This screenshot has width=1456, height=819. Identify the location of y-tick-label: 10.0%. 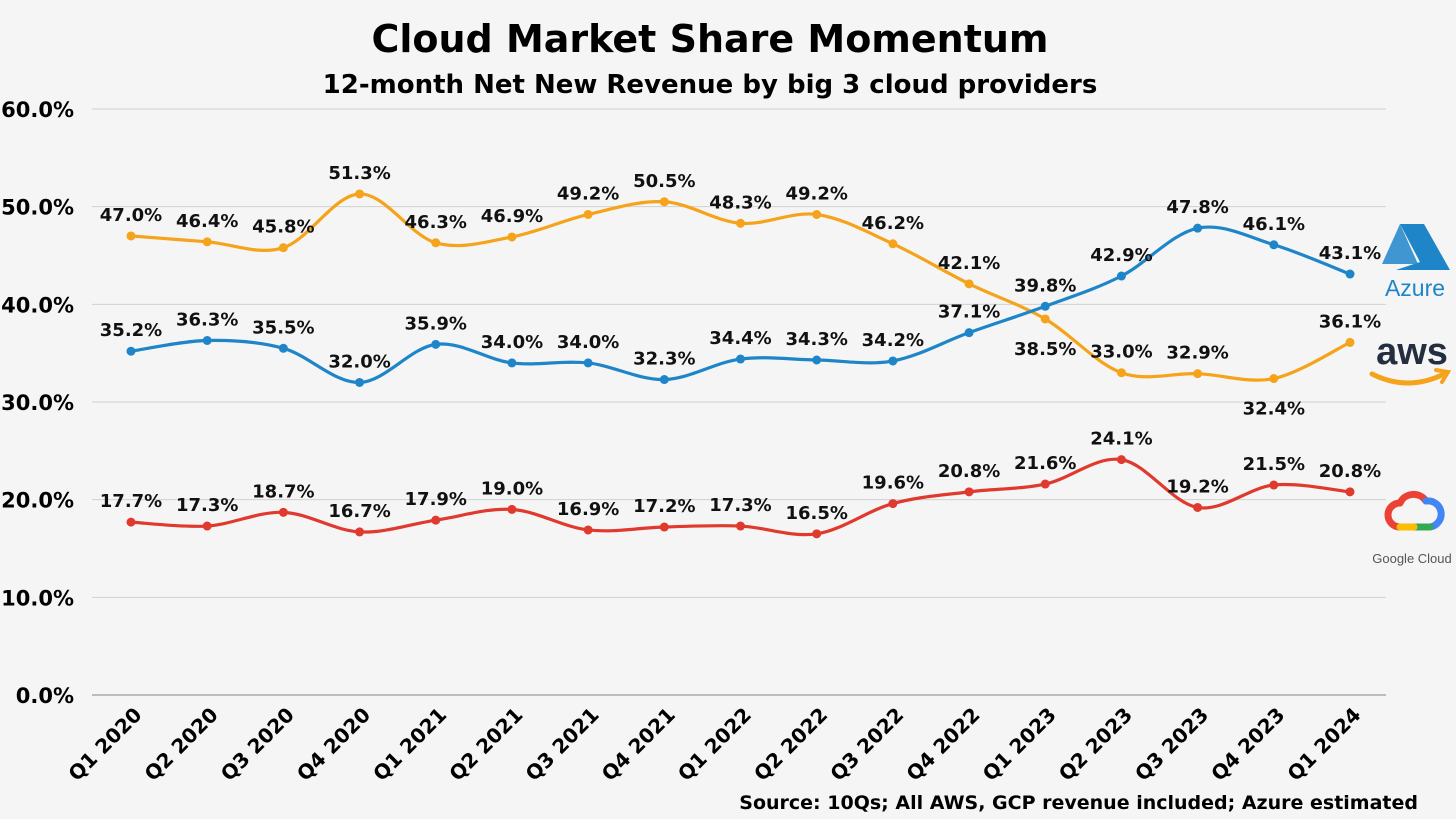
(37, 598).